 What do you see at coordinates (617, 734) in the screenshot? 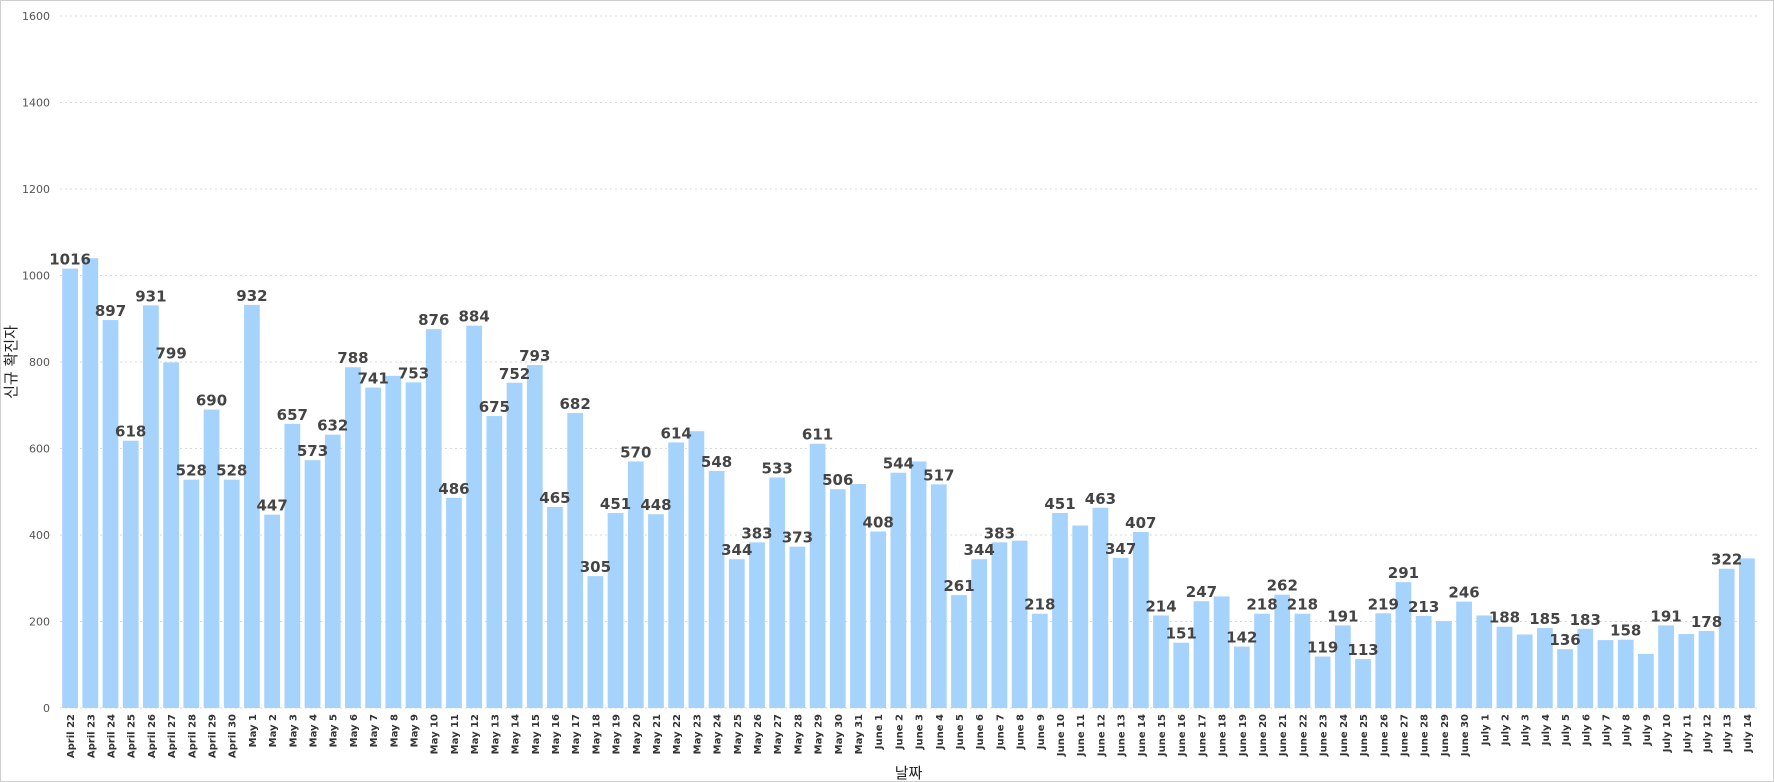
I see `x-tick-label: May 19` at bounding box center [617, 734].